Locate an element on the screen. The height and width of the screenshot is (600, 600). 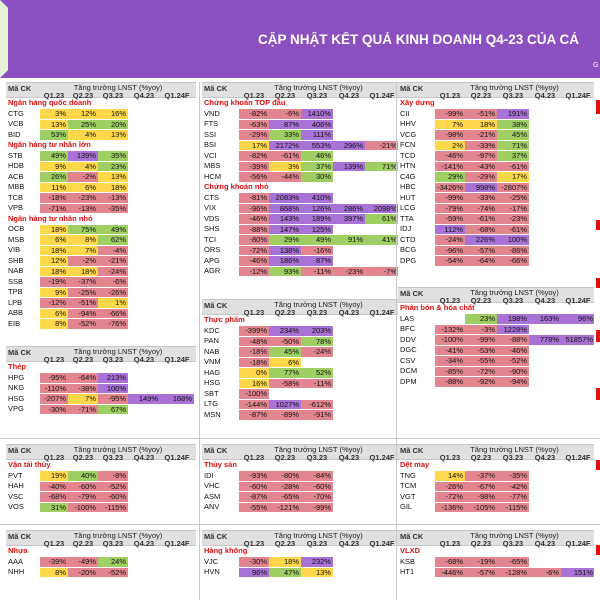
growth-cell: 100% is located at coordinates (113, 388).